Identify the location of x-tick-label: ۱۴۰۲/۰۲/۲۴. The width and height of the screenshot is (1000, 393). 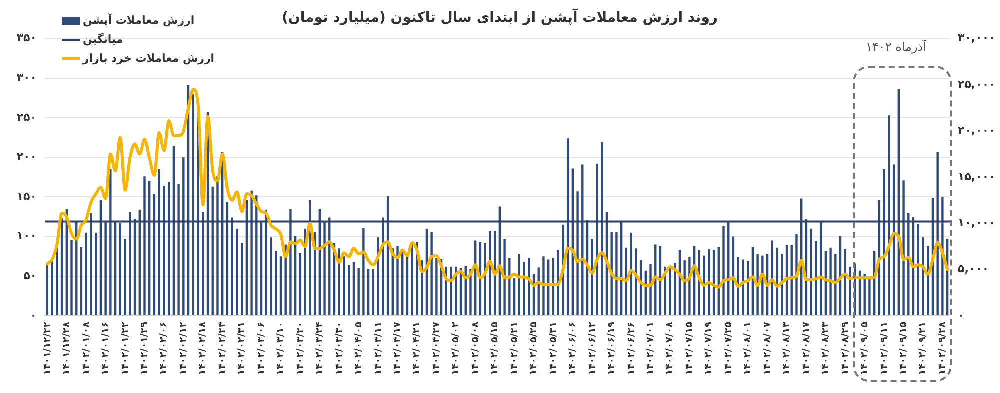
(222, 349).